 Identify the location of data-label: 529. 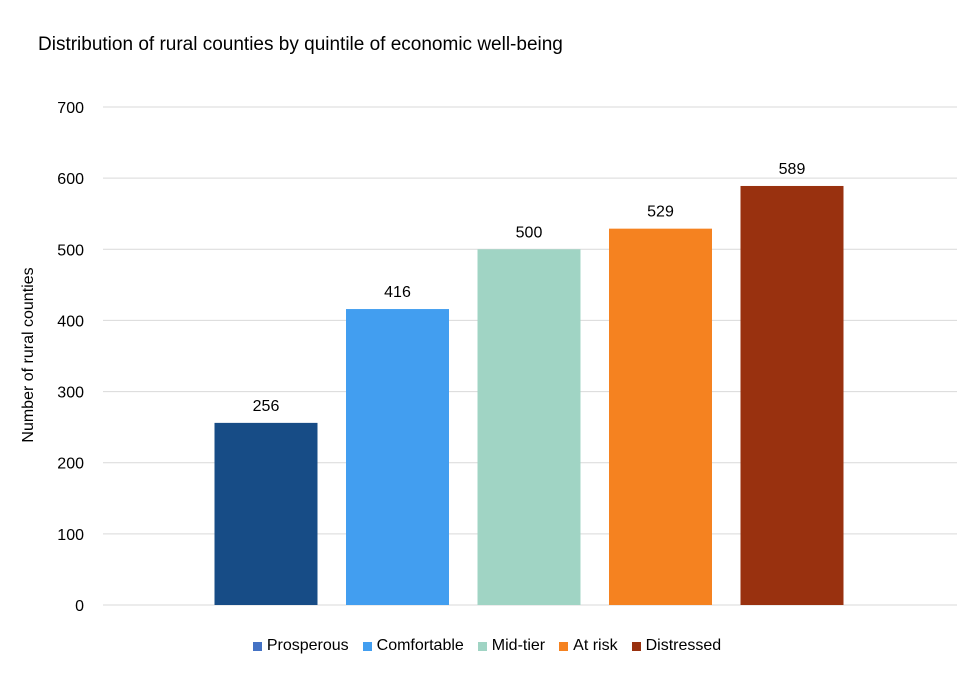
(660, 212).